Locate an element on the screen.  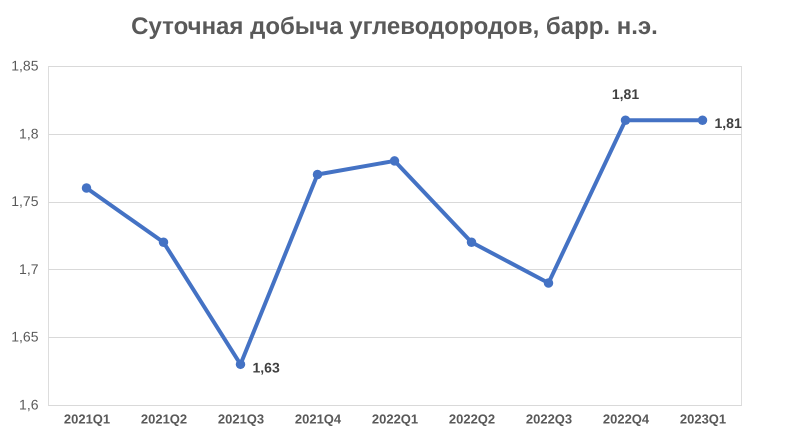
x-tick-label: 2022Q4 is located at coordinates (626, 419).